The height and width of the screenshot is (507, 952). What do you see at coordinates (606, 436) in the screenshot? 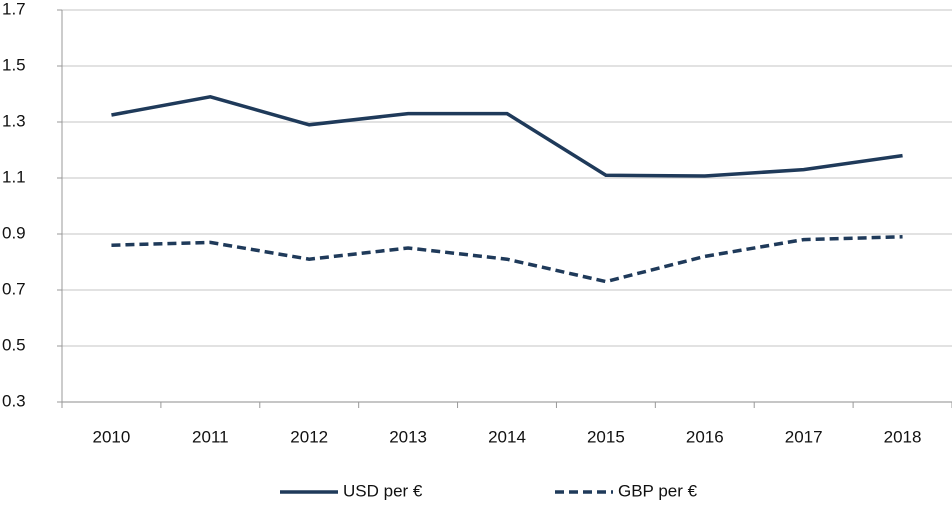
I see `x-tick-label: 2015` at bounding box center [606, 436].